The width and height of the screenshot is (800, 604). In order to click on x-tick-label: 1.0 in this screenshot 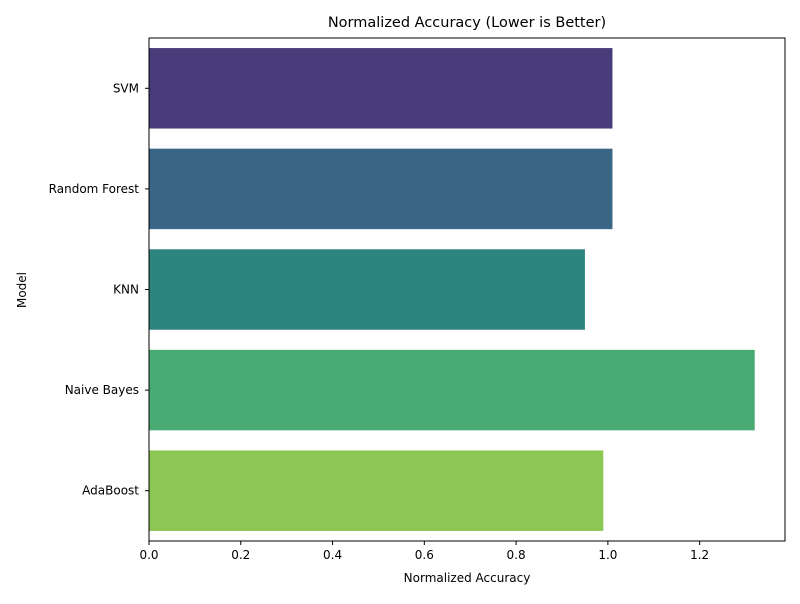, I will do `click(607, 555)`.